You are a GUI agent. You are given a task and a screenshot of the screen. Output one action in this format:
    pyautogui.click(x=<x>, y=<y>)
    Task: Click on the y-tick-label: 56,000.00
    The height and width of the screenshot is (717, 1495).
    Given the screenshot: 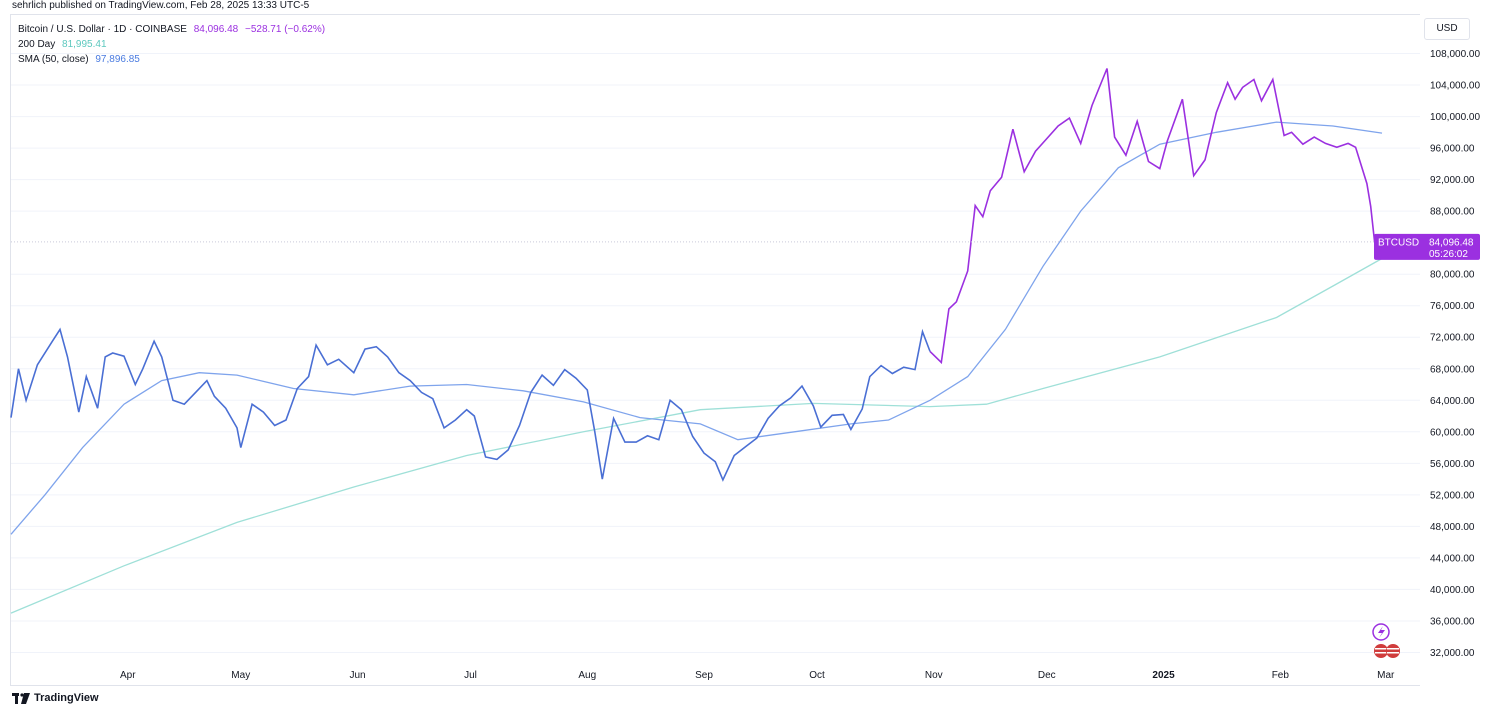 What is the action you would take?
    pyautogui.click(x=1452, y=464)
    